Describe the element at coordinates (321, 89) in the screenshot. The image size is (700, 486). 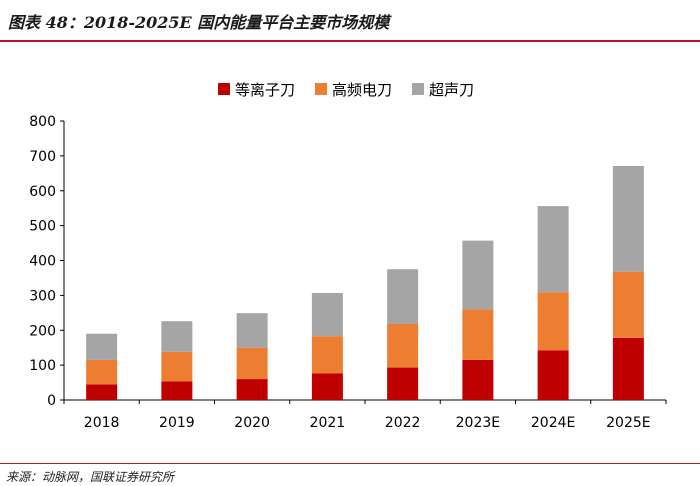
I see `legend-swatch-hf` at that location.